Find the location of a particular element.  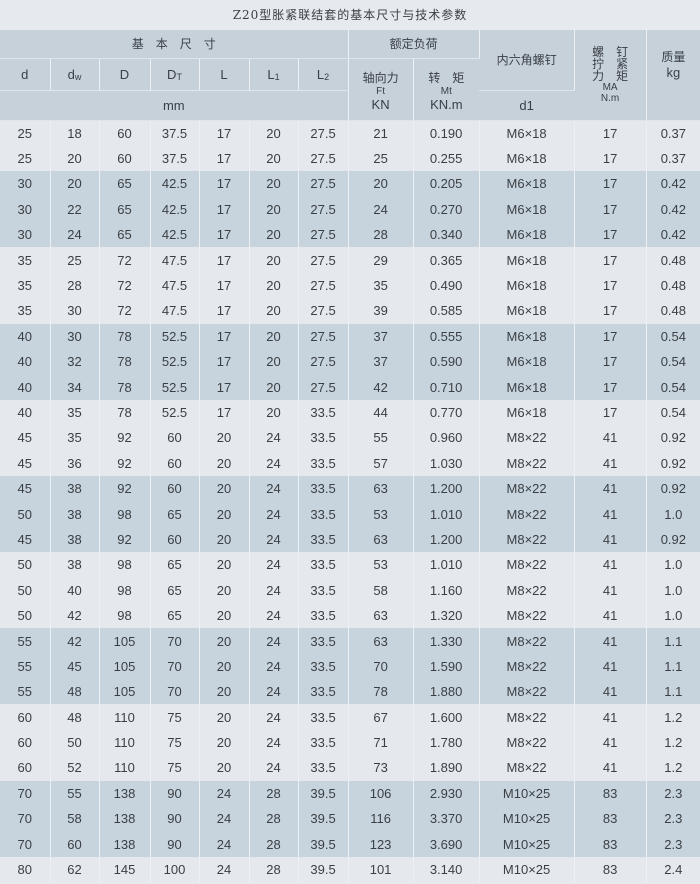

header-tightening-torque: 螺 钉 拧 紧 力 矩 MA N.m is located at coordinates (610, 75).